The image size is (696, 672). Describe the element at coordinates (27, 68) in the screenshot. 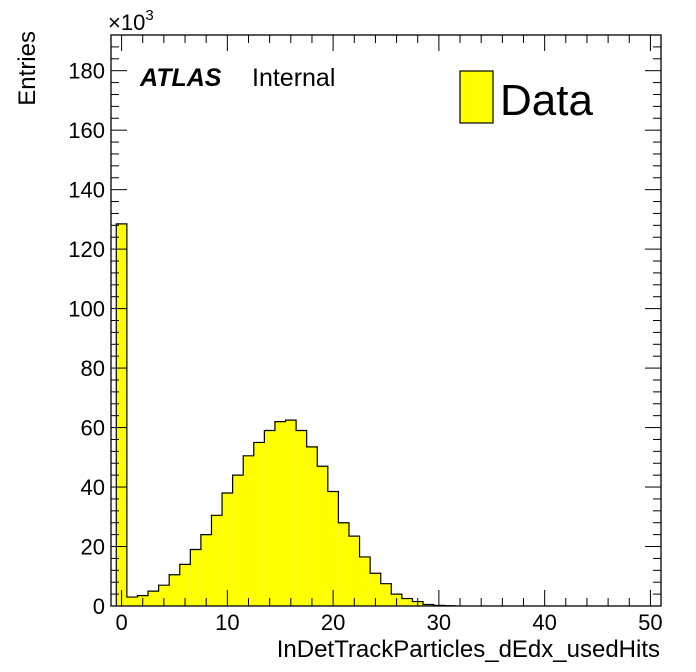

I see `y-axis-label: Entries` at that location.